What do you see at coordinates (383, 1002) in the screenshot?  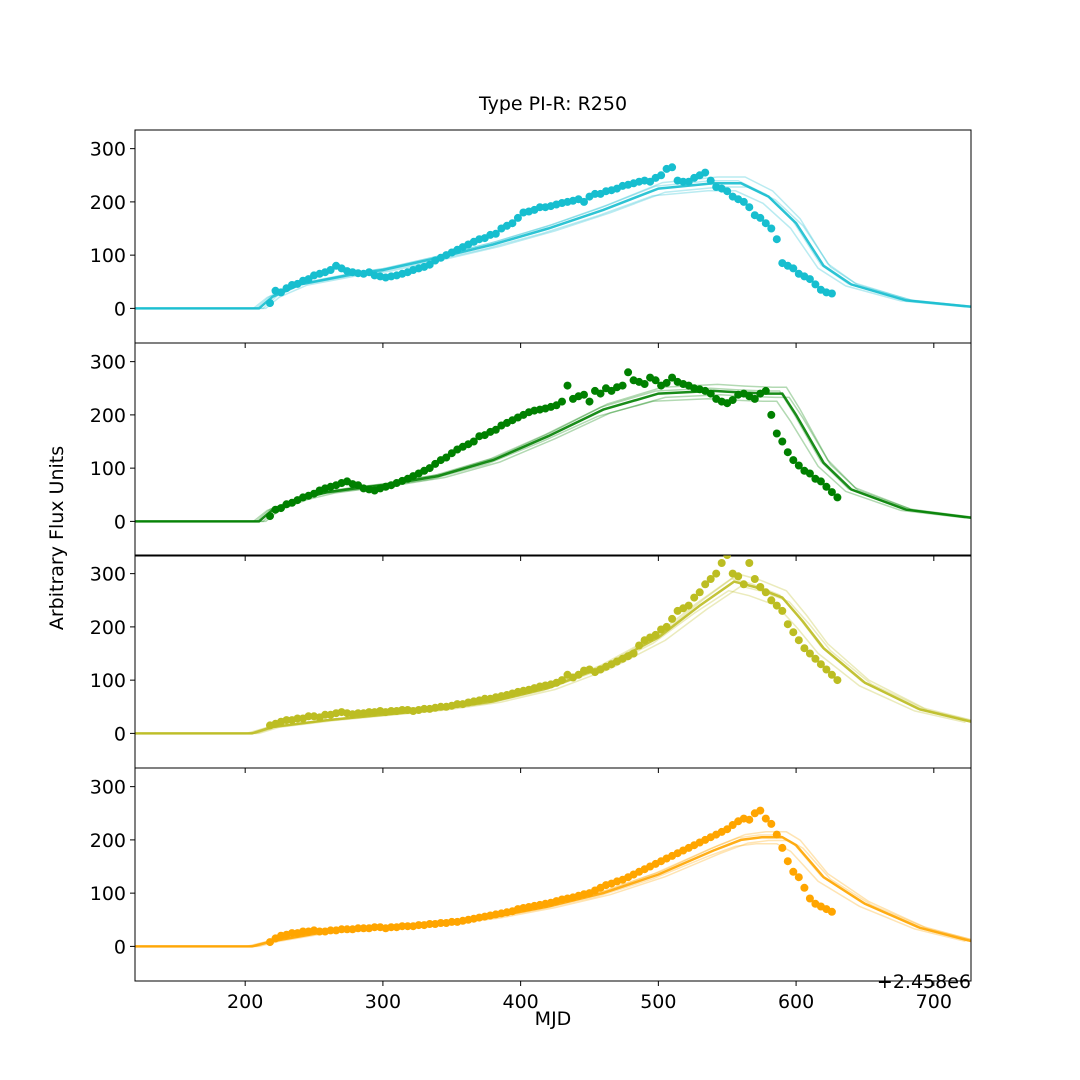 I see `x-tick-label: 300` at bounding box center [383, 1002].